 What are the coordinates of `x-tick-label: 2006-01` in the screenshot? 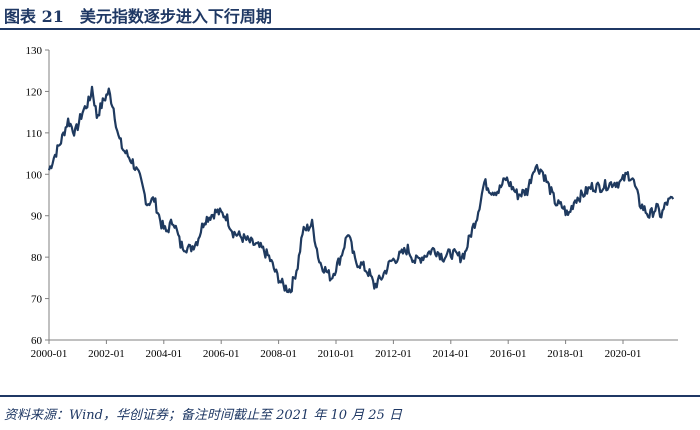 It's located at (221, 354).